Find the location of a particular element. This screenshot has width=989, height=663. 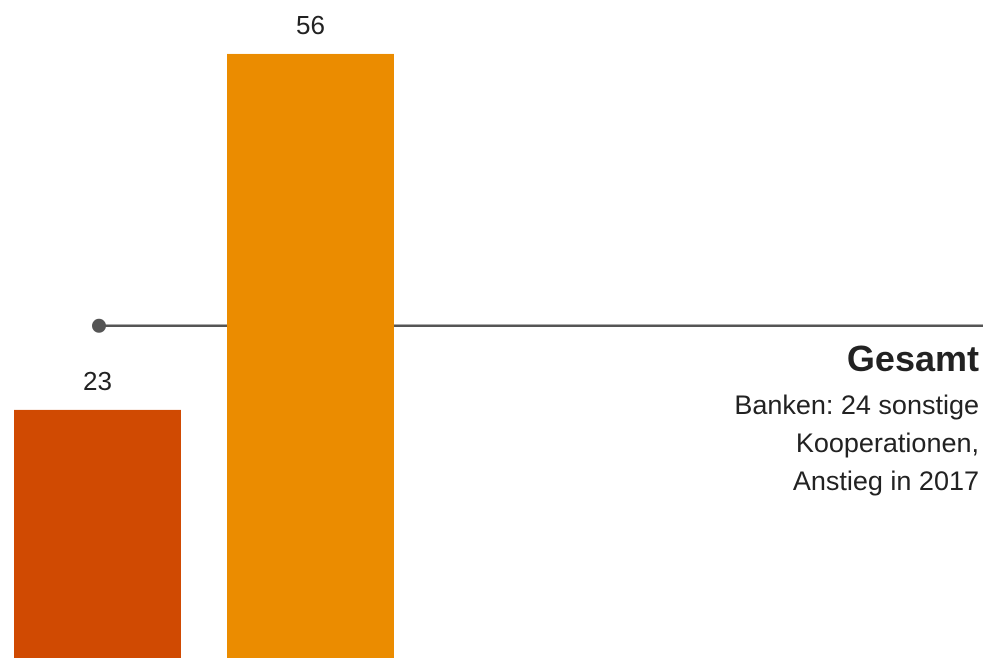

annotation-line: Banken: 24 sonstige is located at coordinates (856, 405).